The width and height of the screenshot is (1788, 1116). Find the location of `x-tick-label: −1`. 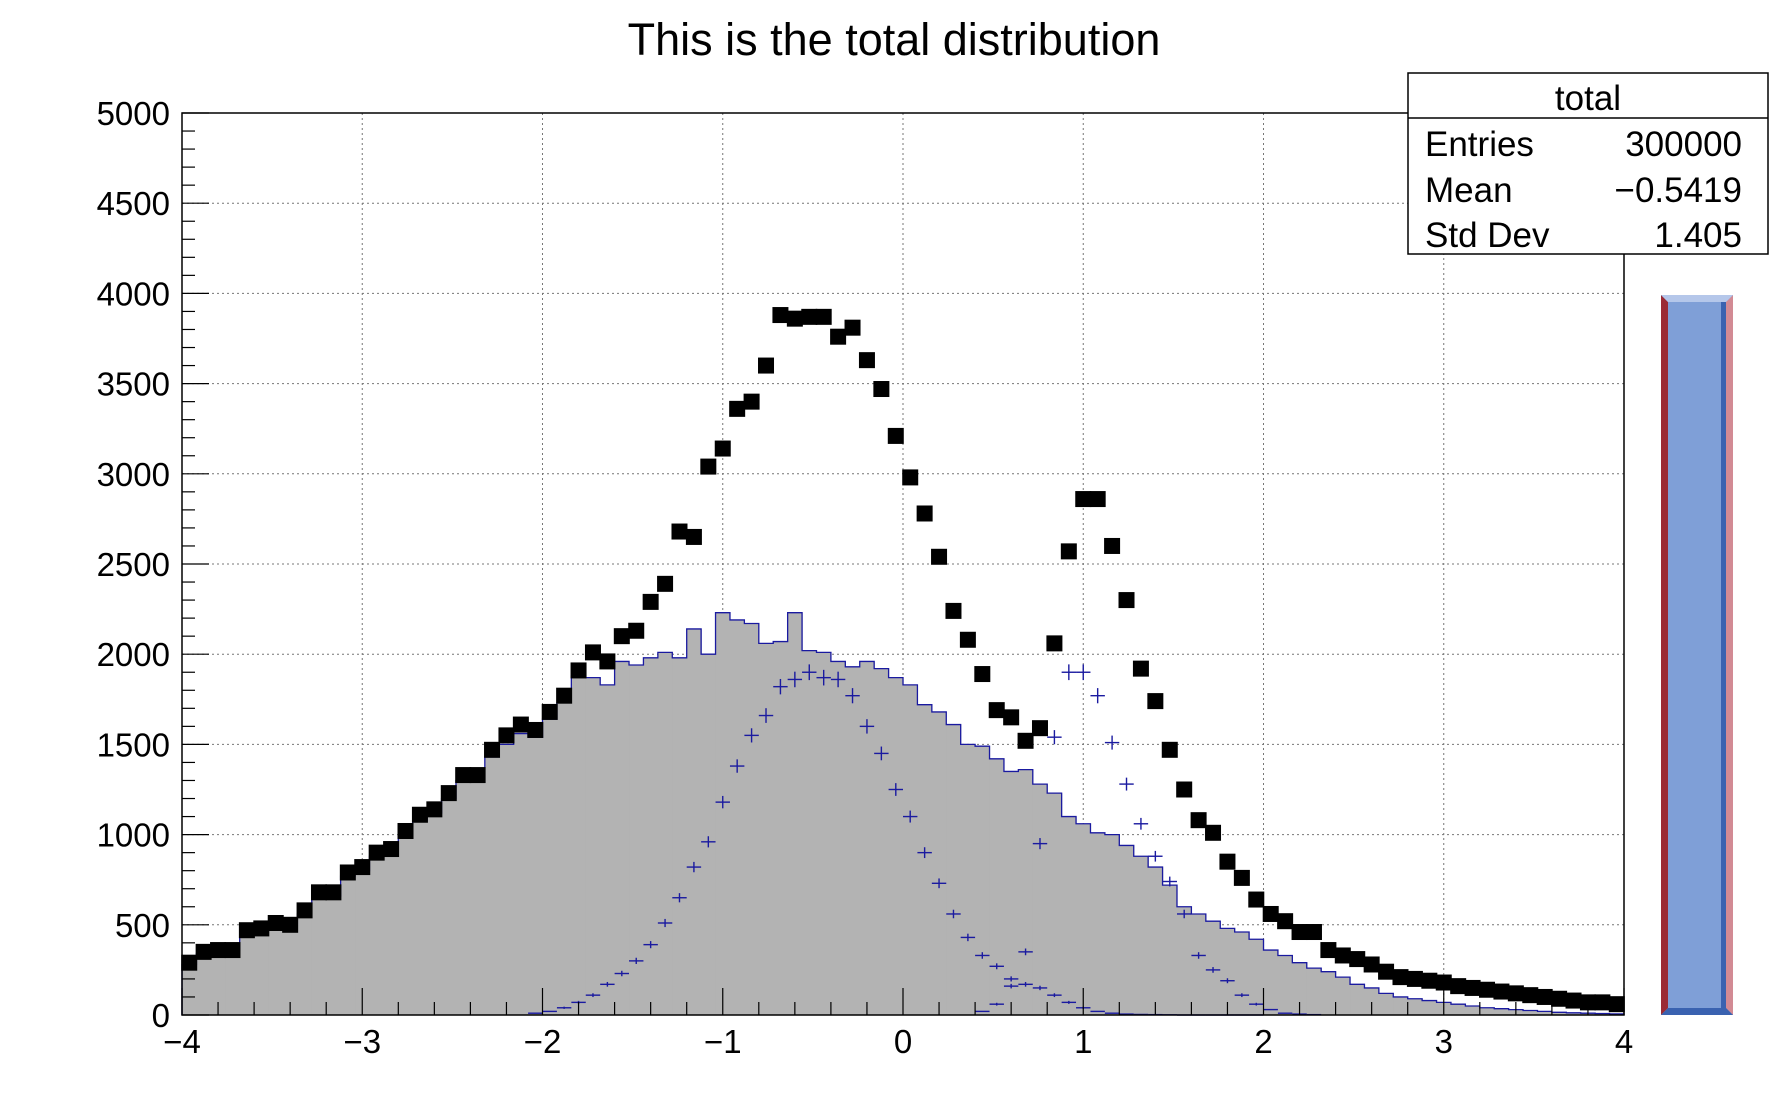

x-tick-label: −1 is located at coordinates (723, 1041).